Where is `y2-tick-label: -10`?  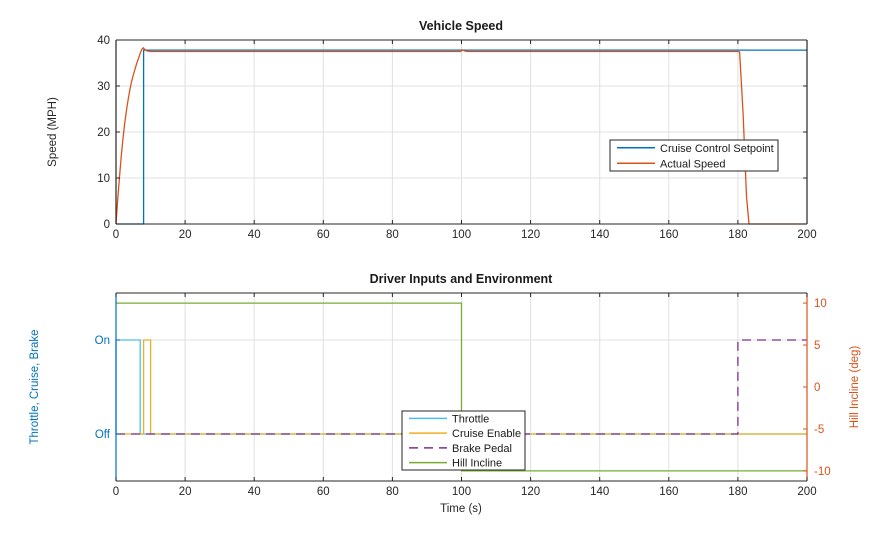
y2-tick-label: -10 is located at coordinates (822, 472).